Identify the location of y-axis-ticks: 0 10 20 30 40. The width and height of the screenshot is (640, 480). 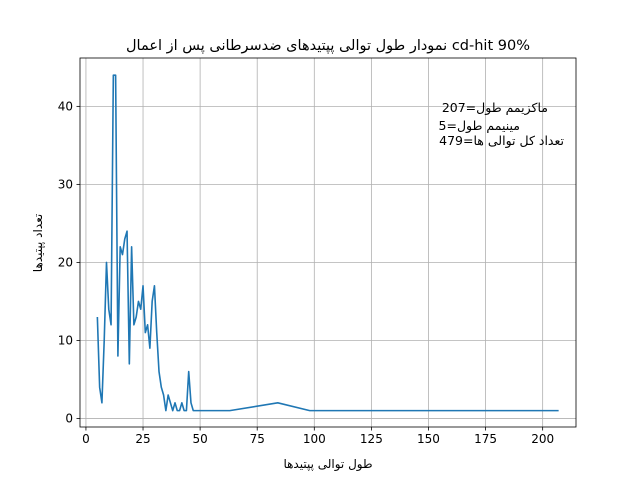
(69, 263).